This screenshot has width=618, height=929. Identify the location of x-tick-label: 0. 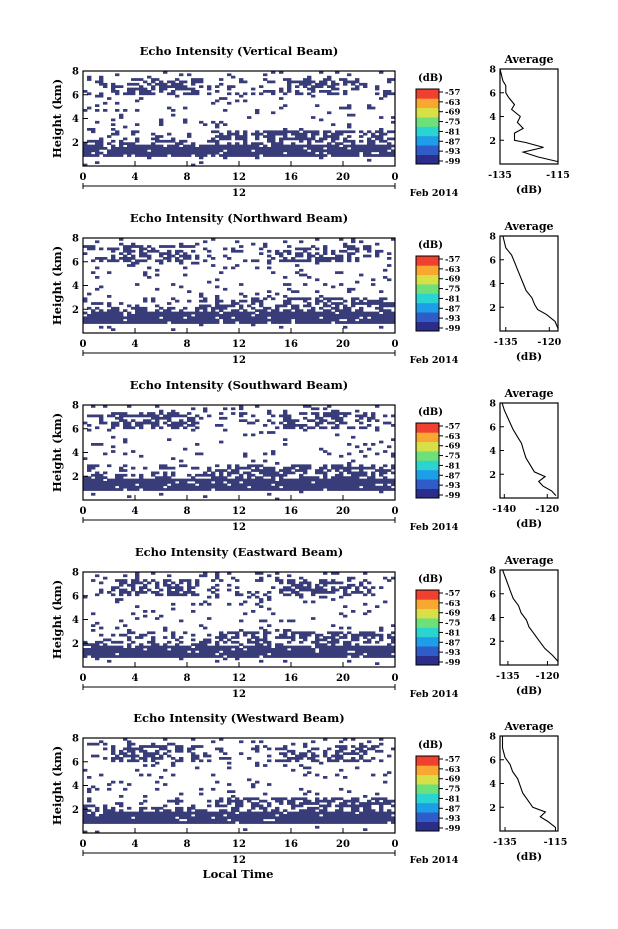
(395, 678).